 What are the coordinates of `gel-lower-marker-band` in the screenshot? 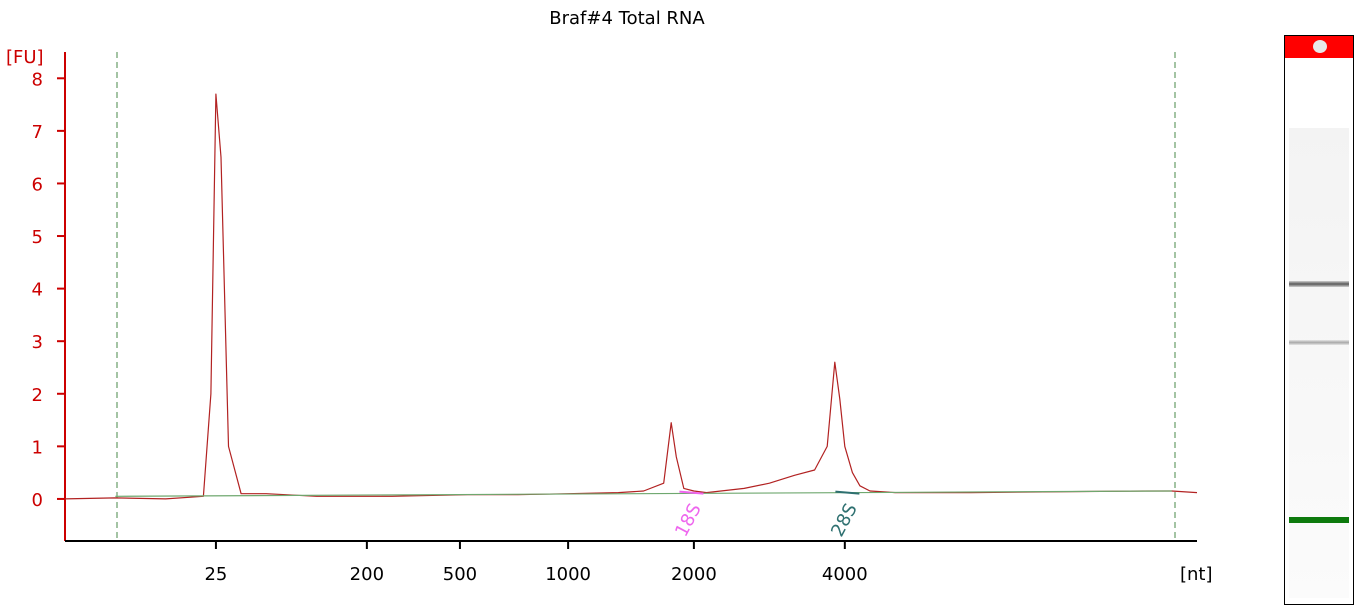 It's located at (1319, 520).